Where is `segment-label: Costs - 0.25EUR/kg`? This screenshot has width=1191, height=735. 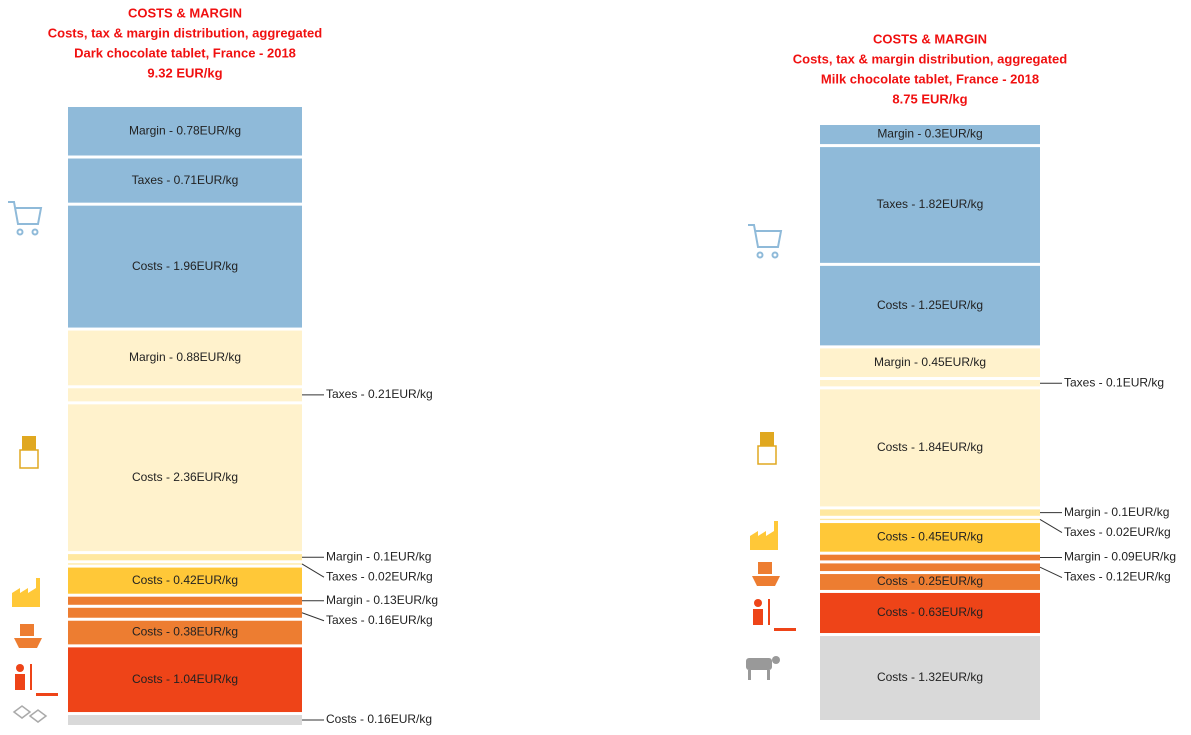 segment-label: Costs - 0.25EUR/kg is located at coordinates (930, 581).